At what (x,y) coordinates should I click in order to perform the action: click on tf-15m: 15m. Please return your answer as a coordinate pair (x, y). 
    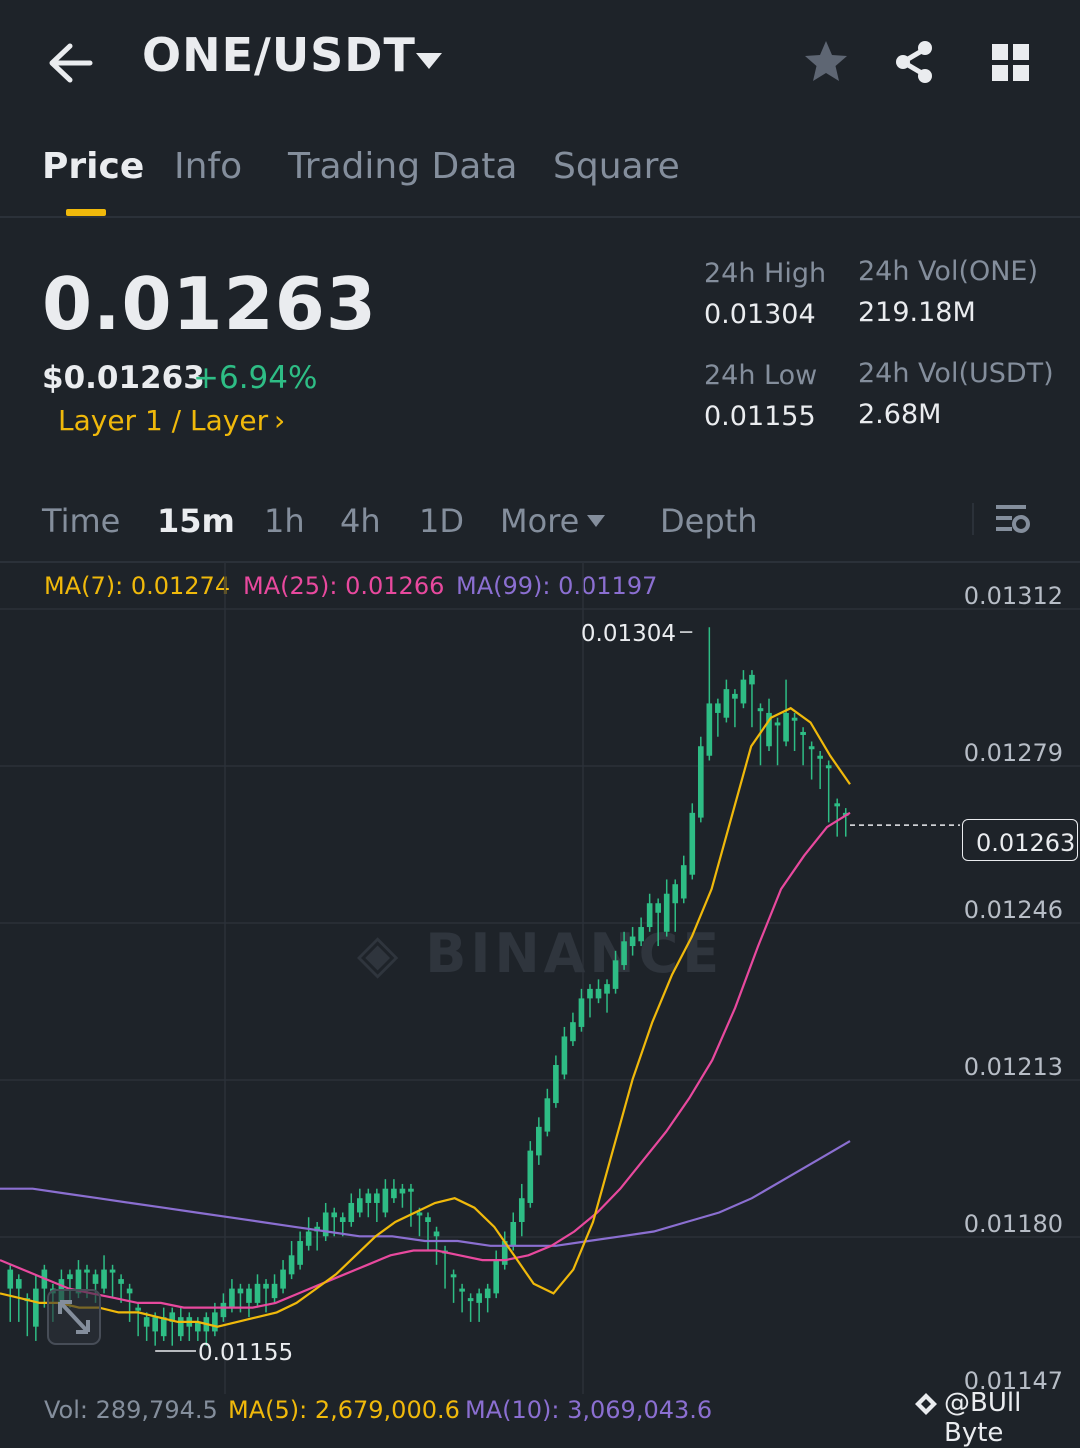
    Looking at the image, I should click on (196, 521).